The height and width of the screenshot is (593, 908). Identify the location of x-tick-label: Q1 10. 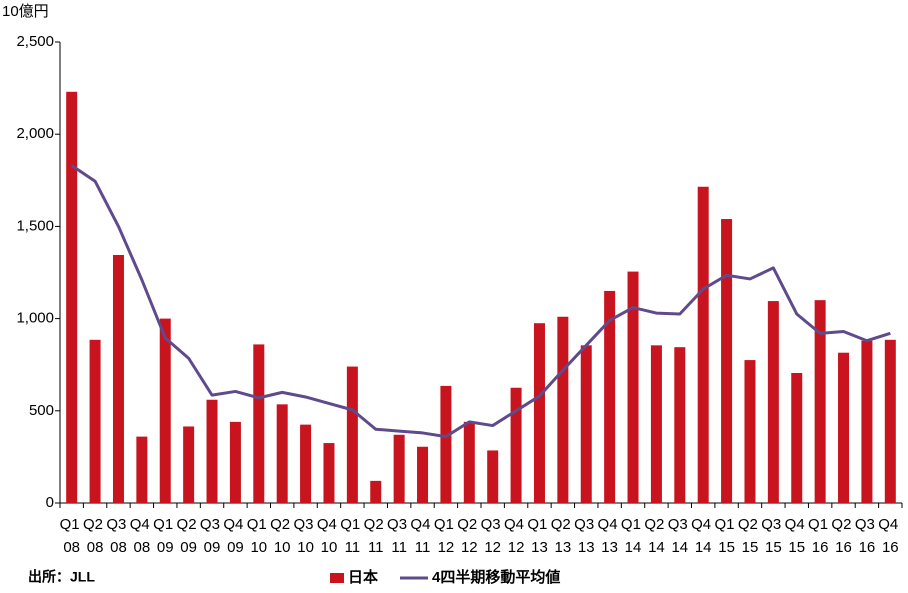
(259, 536).